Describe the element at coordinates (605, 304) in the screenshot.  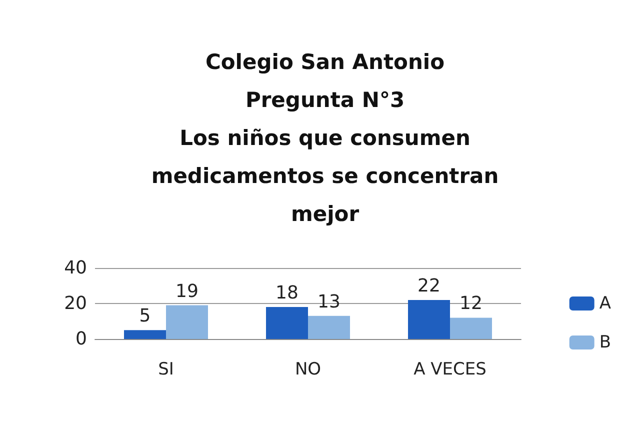
I see `legend-label: A` at that location.